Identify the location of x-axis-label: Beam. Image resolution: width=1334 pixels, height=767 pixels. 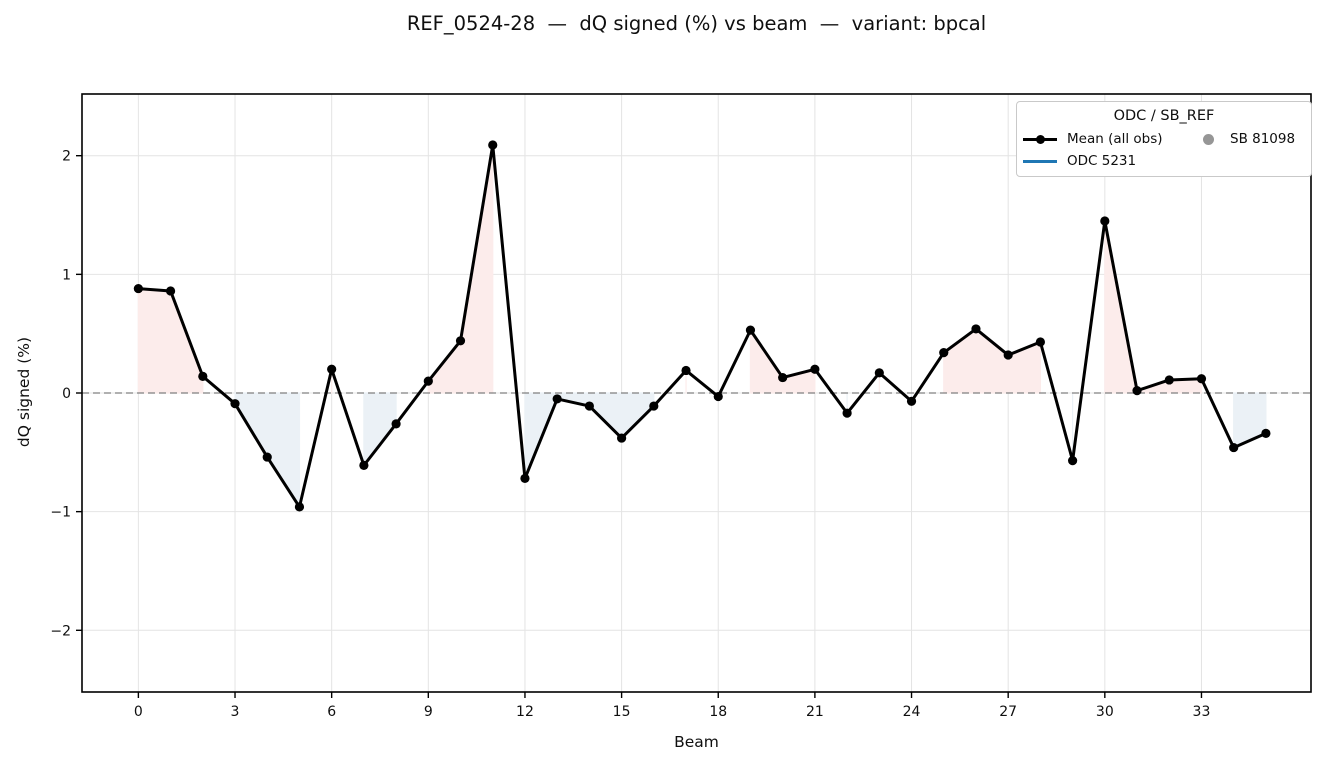
(696, 742).